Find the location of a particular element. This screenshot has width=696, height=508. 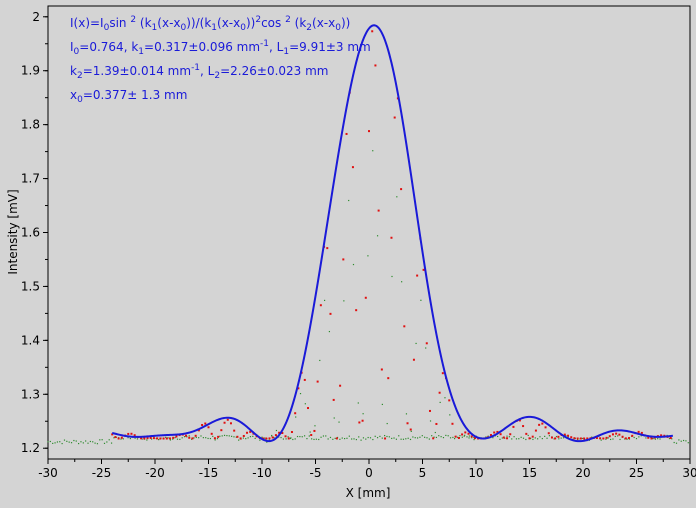

x-tick-label: 25 is located at coordinates (636, 473).